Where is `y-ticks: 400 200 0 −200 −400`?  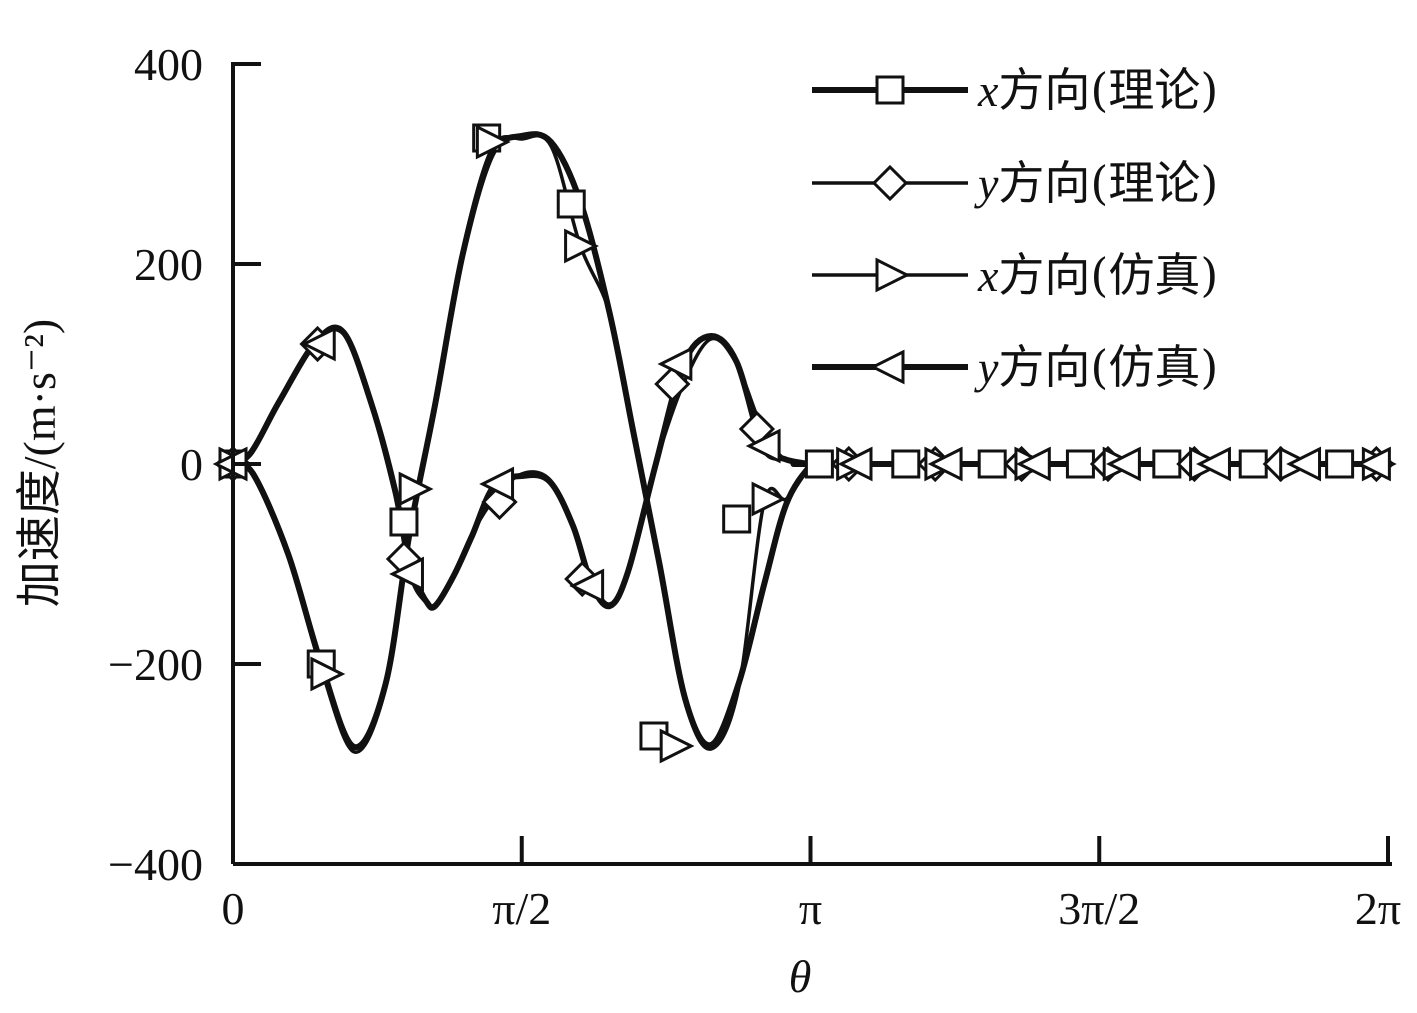
y-ticks: 400 200 0 −200 −400 is located at coordinates (184, 464).